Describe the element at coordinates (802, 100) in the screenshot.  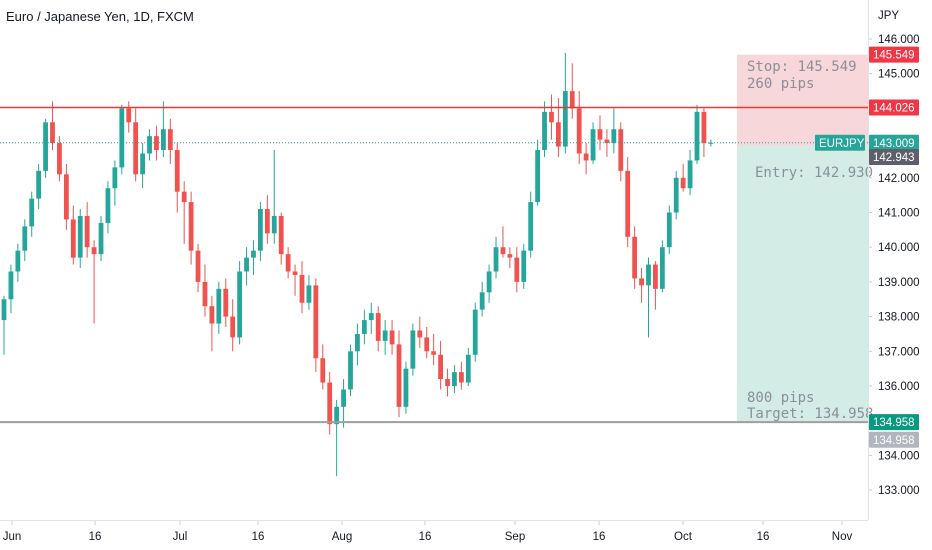
I see `stop-loss-zone` at that location.